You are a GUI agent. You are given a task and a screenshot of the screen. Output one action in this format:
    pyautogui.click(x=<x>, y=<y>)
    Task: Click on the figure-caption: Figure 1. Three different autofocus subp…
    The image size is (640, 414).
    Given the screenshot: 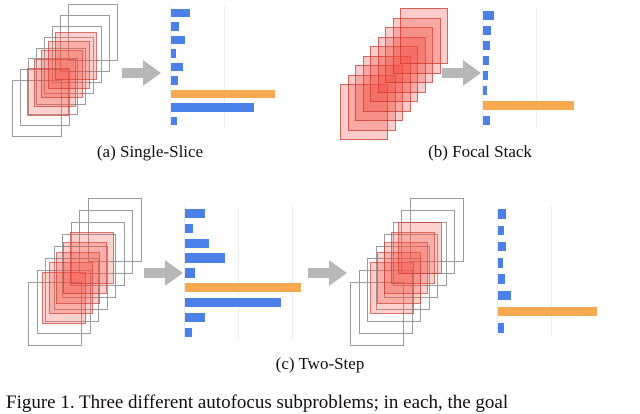 What is the action you would take?
    pyautogui.click(x=257, y=402)
    